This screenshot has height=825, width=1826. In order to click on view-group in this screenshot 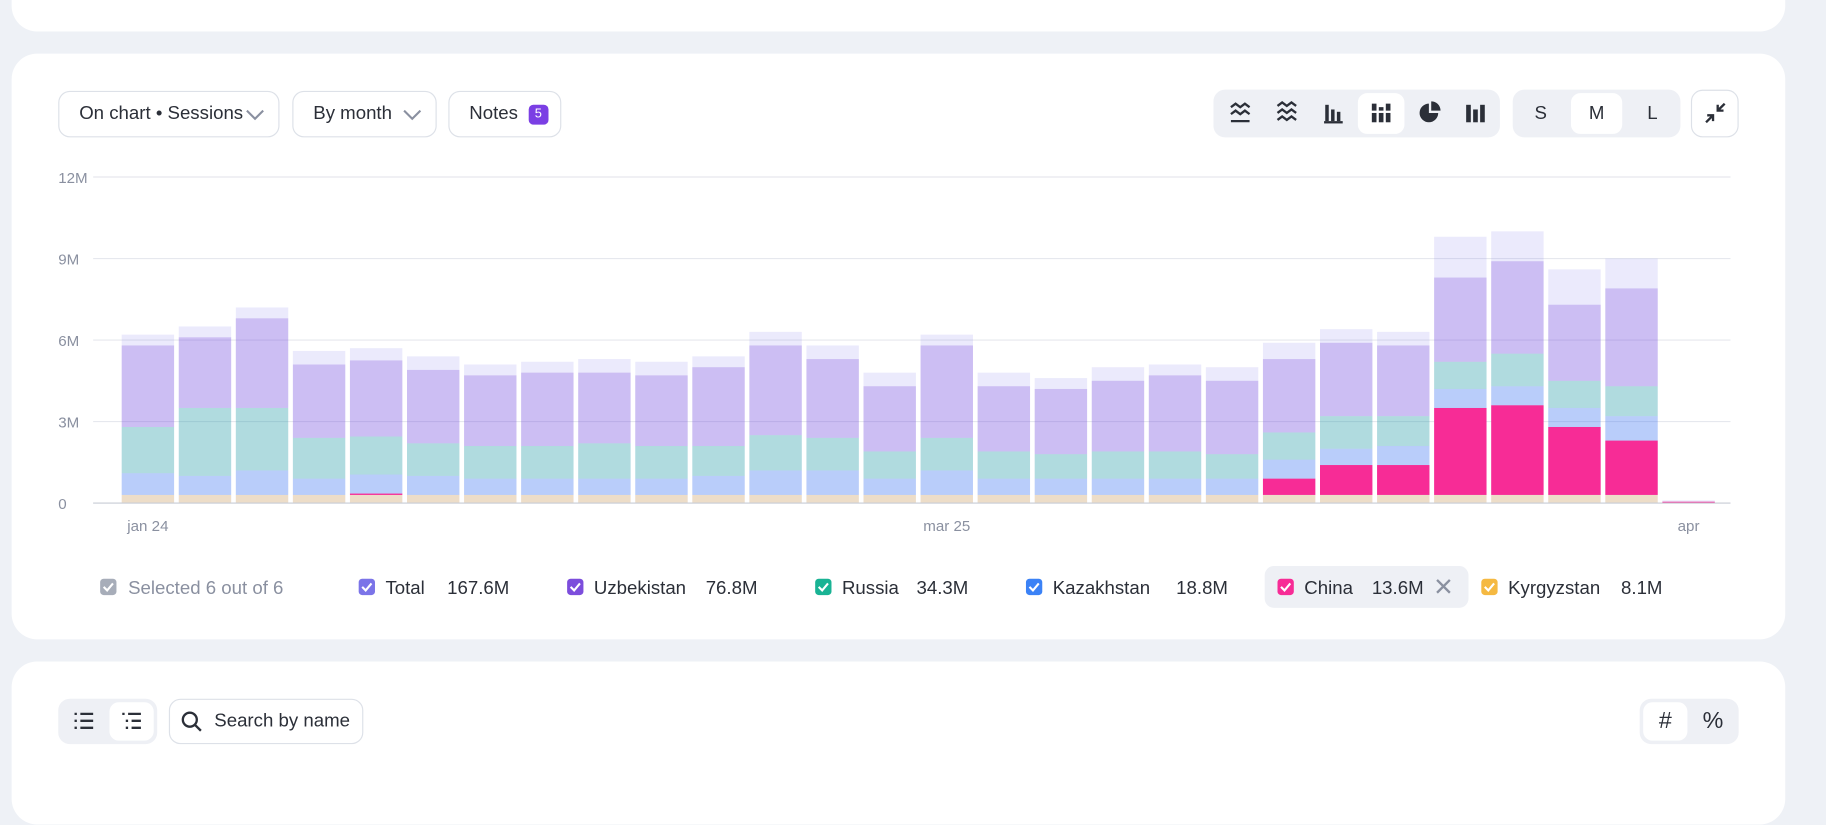, I will do `click(108, 721)`.